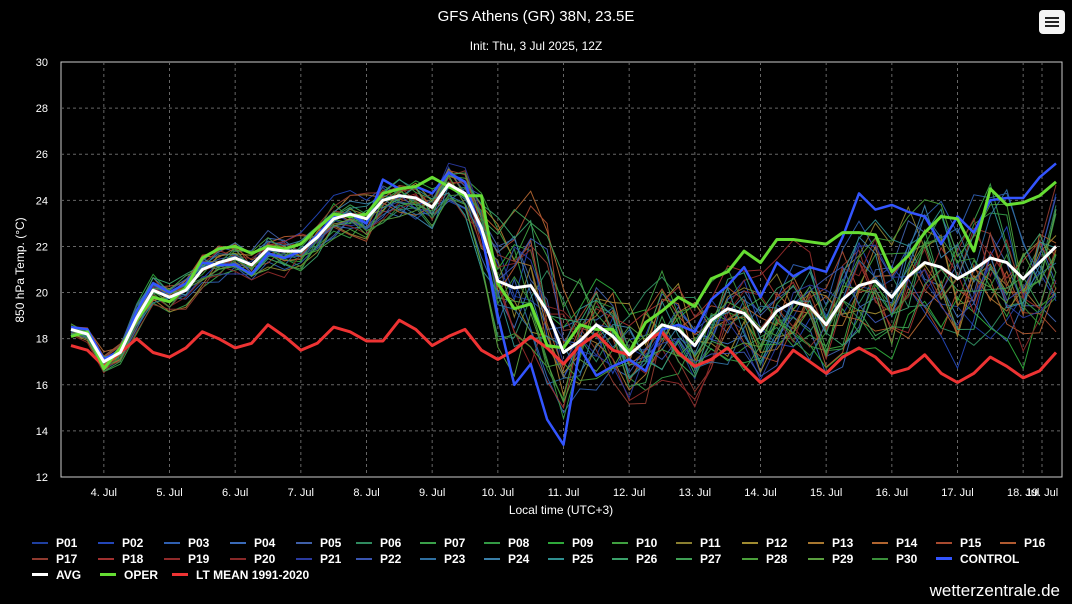  What do you see at coordinates (42, 386) in the screenshot?
I see `y-tick-label: 16` at bounding box center [42, 386].